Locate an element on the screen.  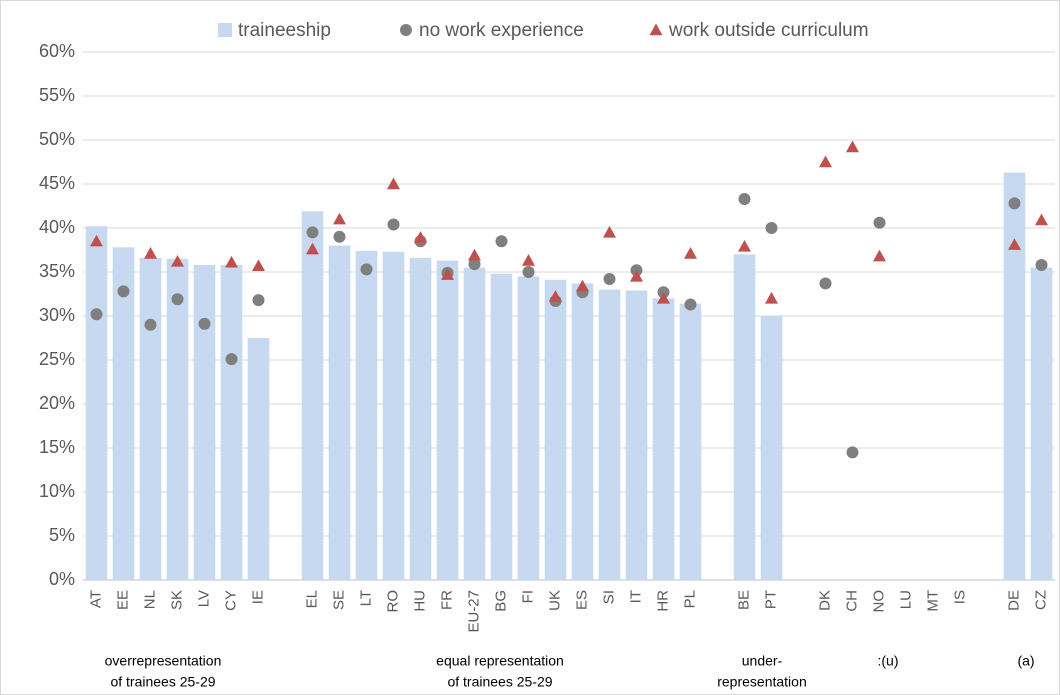
group-label: (a) is located at coordinates (1025, 661).